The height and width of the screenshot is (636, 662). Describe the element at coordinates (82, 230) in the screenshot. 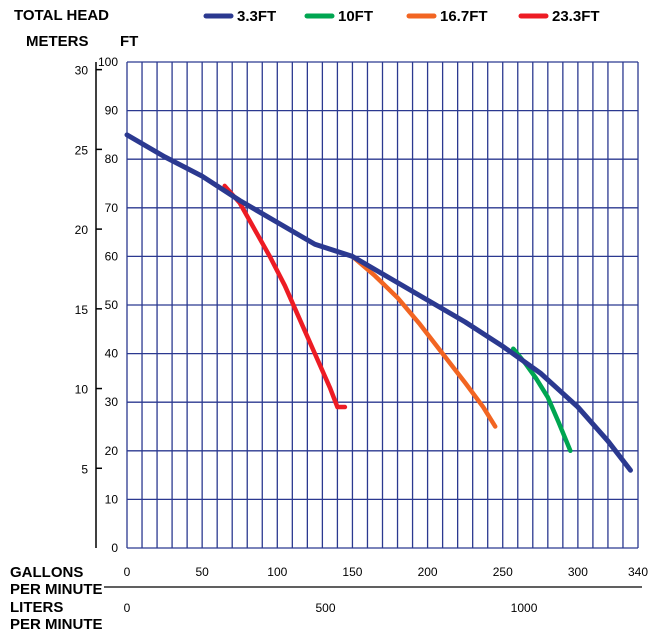

I see `y-tick-m: 20` at that location.